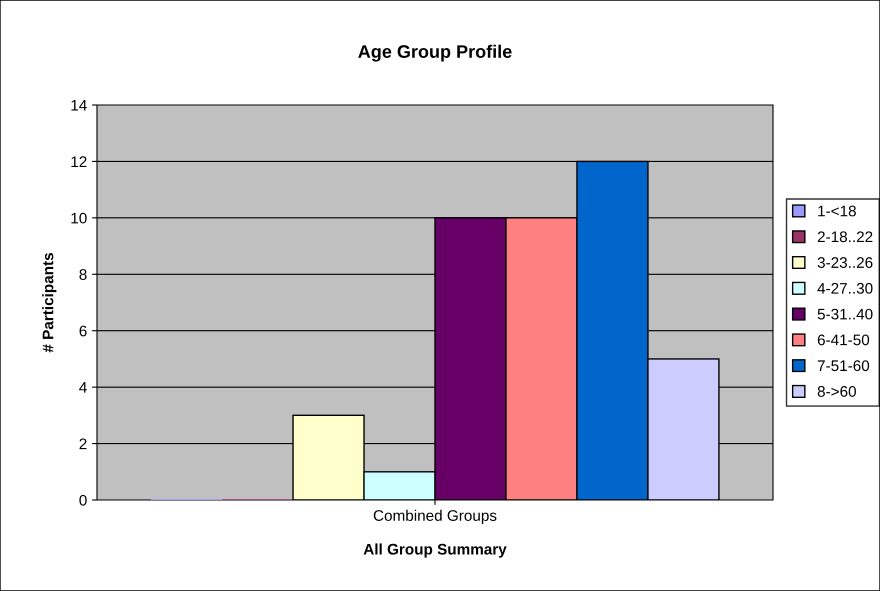  Describe the element at coordinates (79, 218) in the screenshot. I see `y-tick-label: 10` at that location.